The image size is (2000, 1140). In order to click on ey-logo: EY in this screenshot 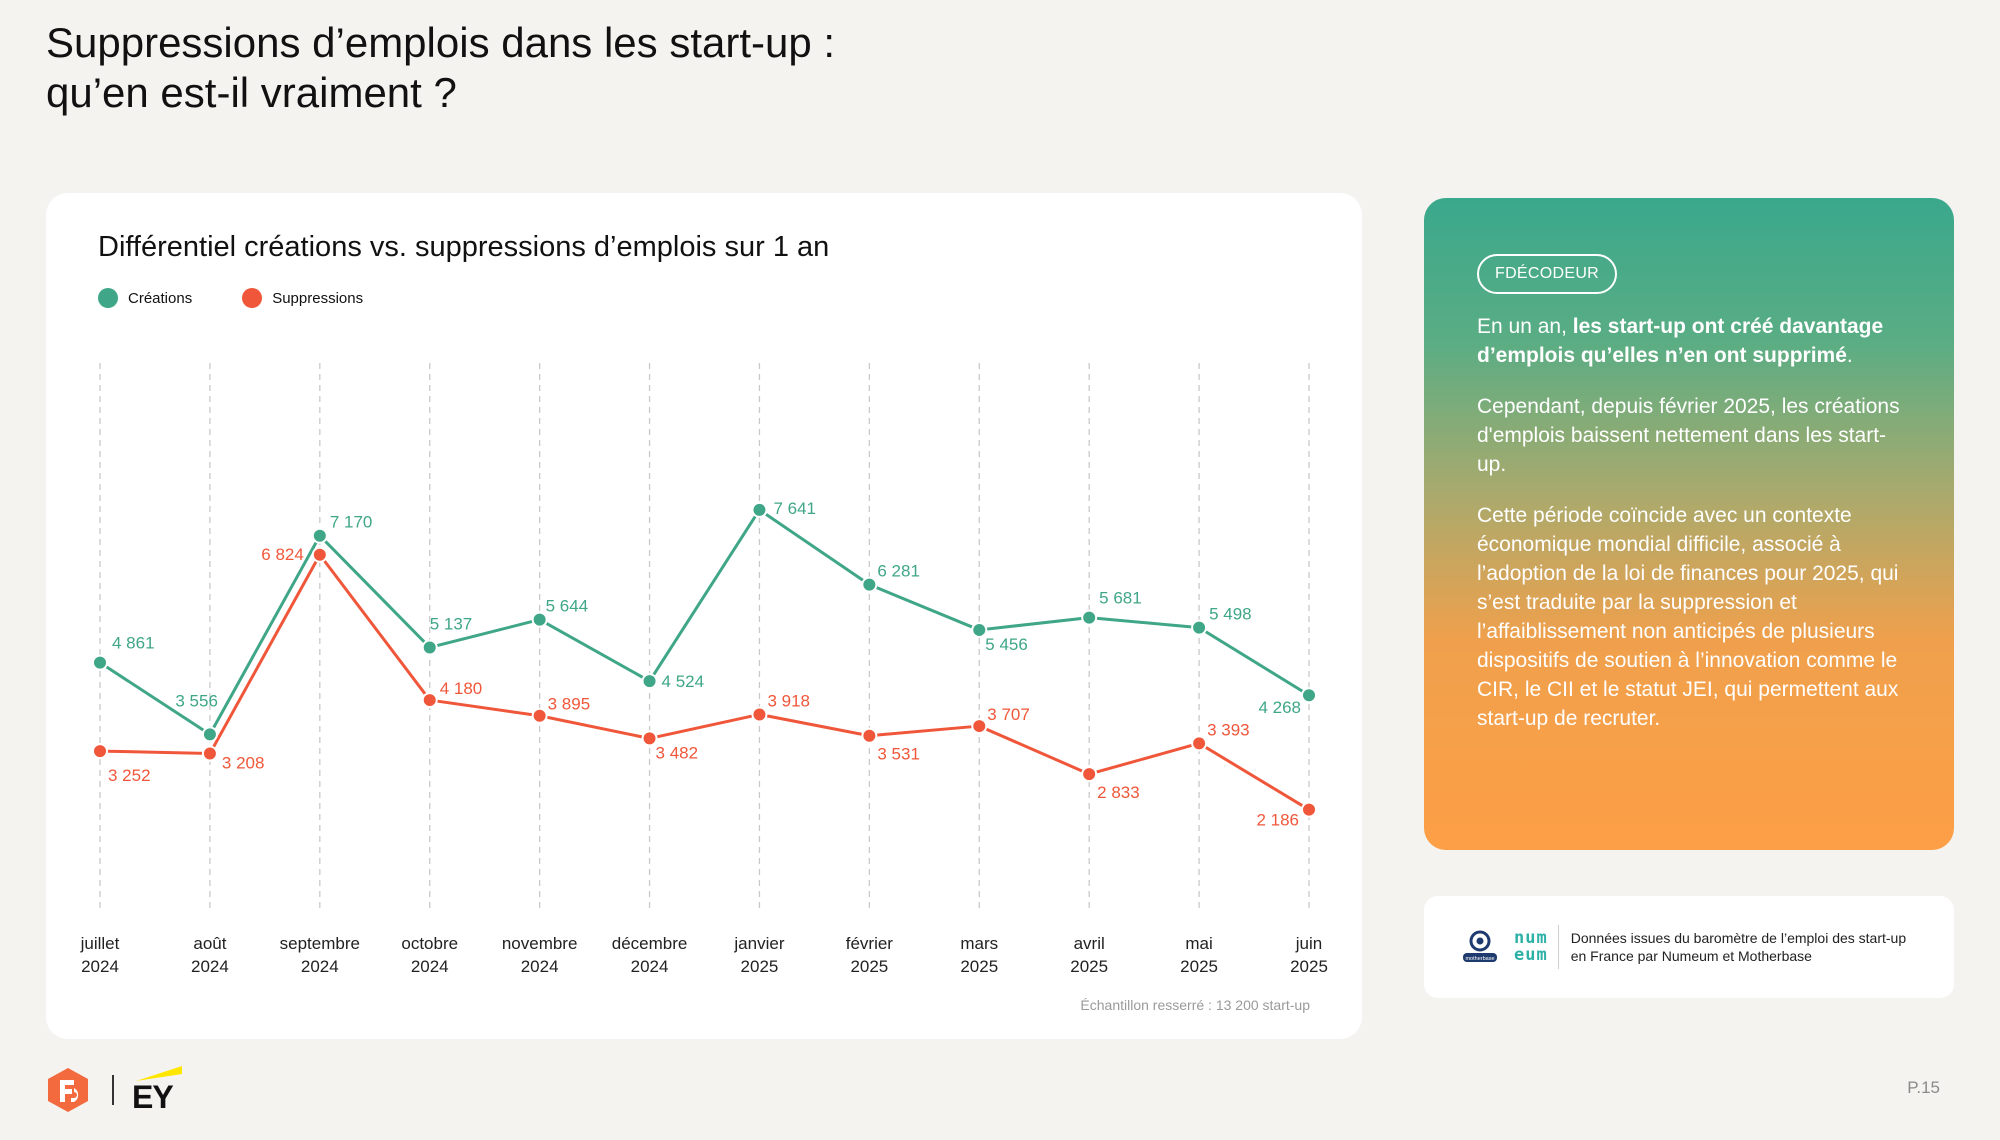, I will do `click(159, 1090)`.